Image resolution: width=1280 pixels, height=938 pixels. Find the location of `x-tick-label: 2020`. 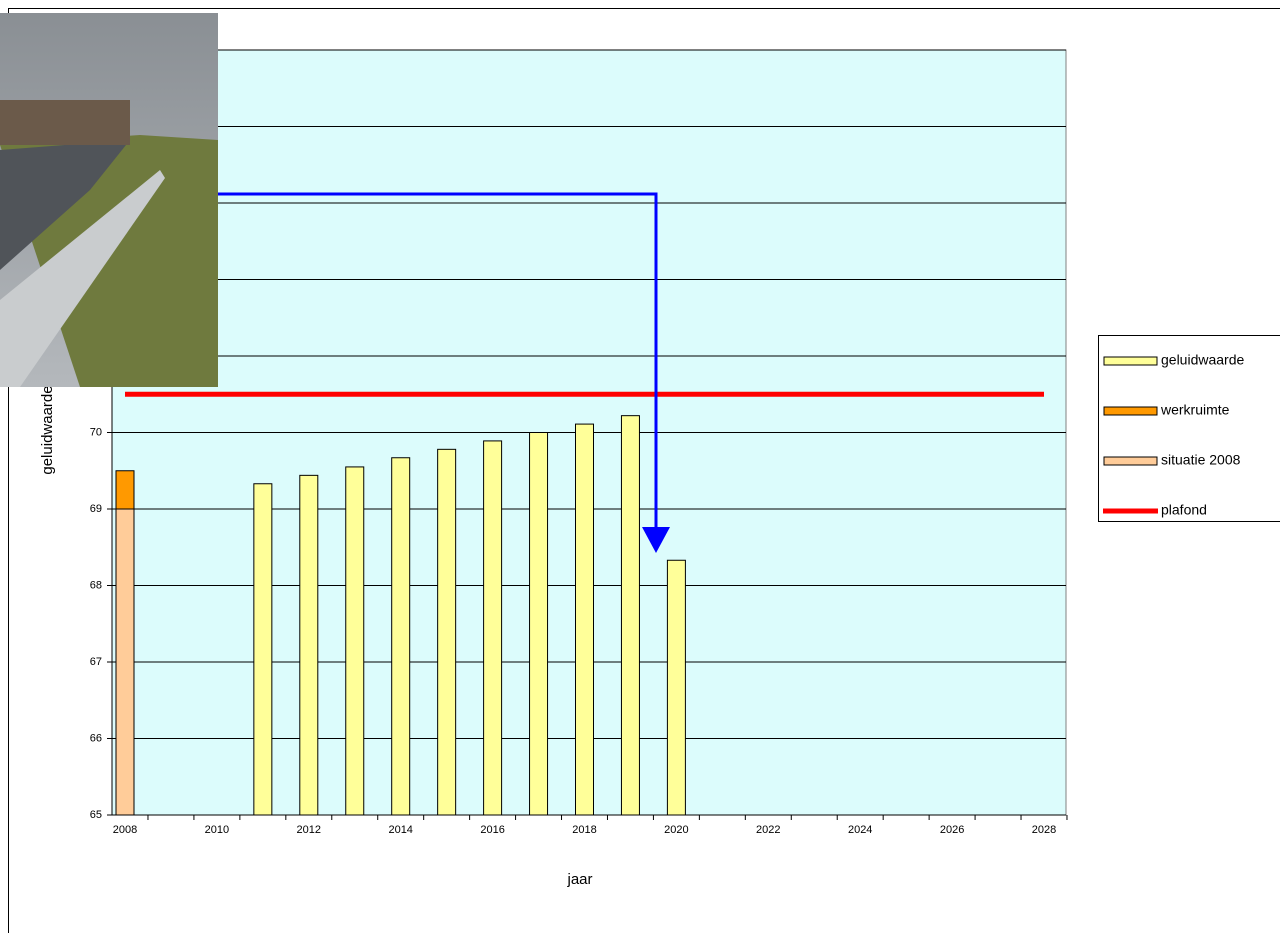

x-tick-label: 2020 is located at coordinates (676, 830).